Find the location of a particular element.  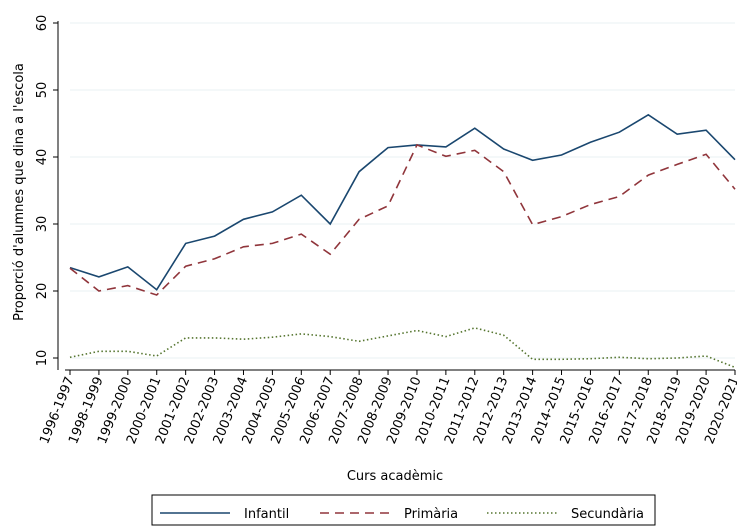

y-tick-label: 50 is located at coordinates (42, 90).